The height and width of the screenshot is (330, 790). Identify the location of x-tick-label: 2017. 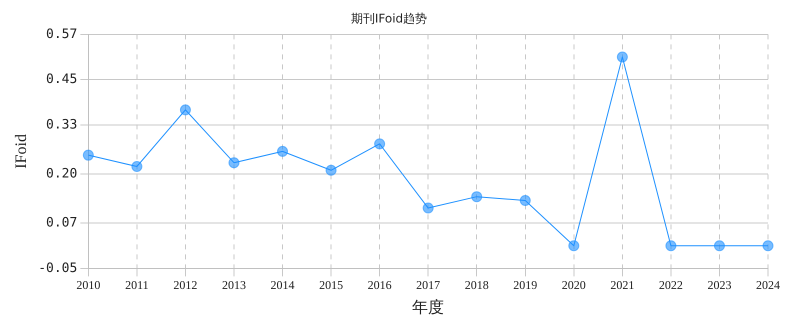
(428, 285).